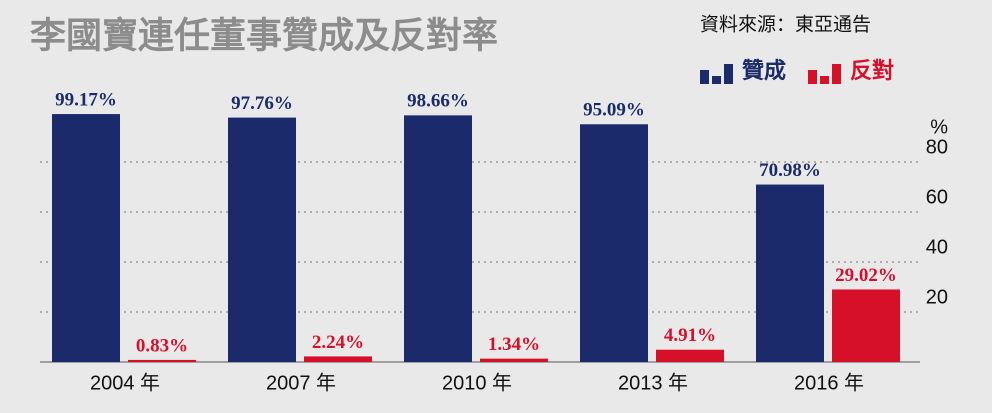 This screenshot has width=992, height=413. Describe the element at coordinates (614, 110) in the screenshot. I see `value-label: 95.09%` at that location.